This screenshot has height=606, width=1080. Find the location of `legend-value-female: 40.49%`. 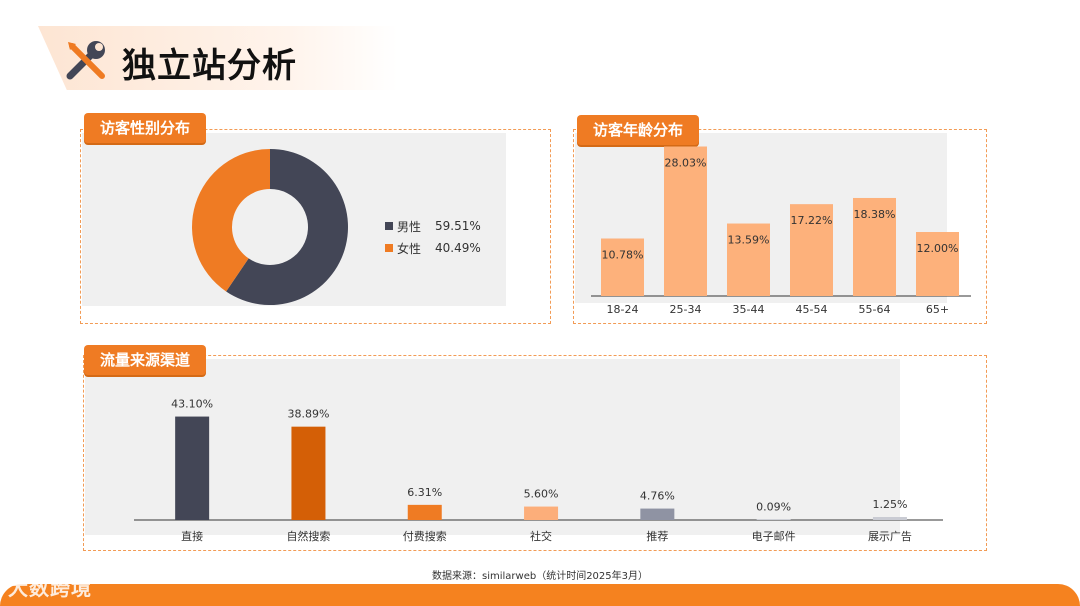

legend-value-female: 40.49% is located at coordinates (458, 248).